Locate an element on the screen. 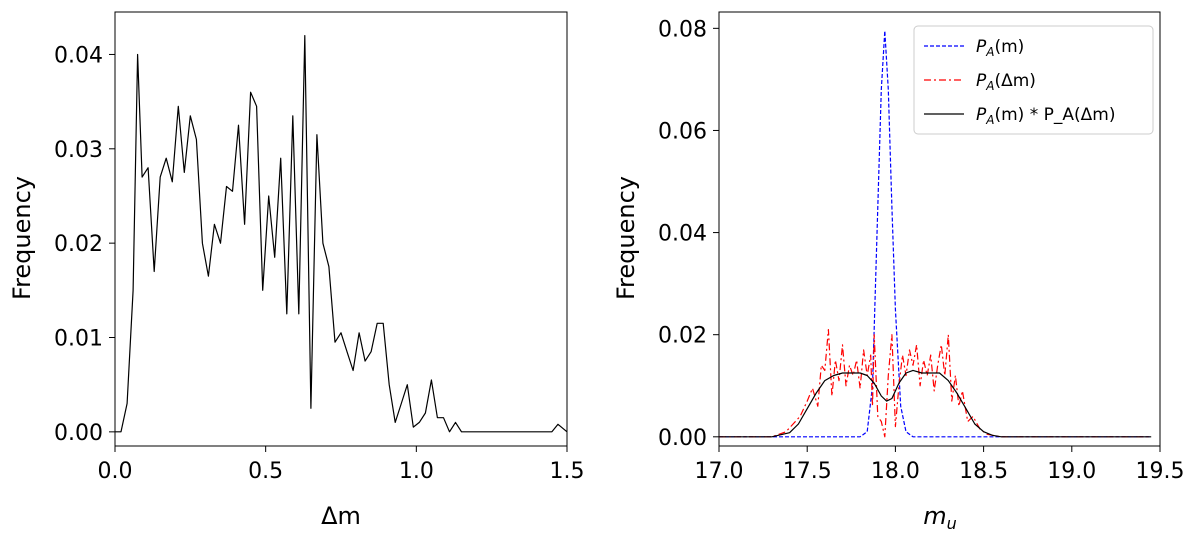  legend-label-0: PA(m) is located at coordinates (1000, 48).